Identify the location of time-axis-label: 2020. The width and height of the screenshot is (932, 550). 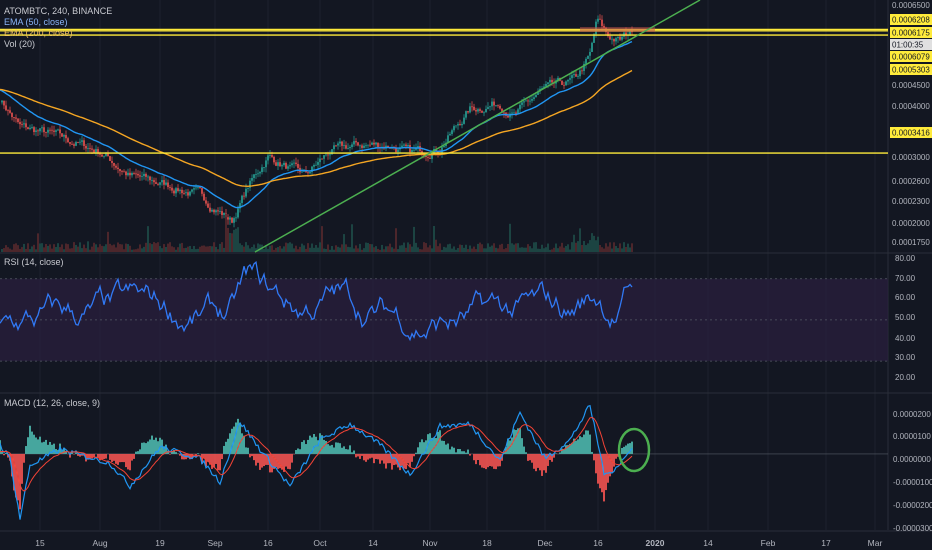
(655, 543).